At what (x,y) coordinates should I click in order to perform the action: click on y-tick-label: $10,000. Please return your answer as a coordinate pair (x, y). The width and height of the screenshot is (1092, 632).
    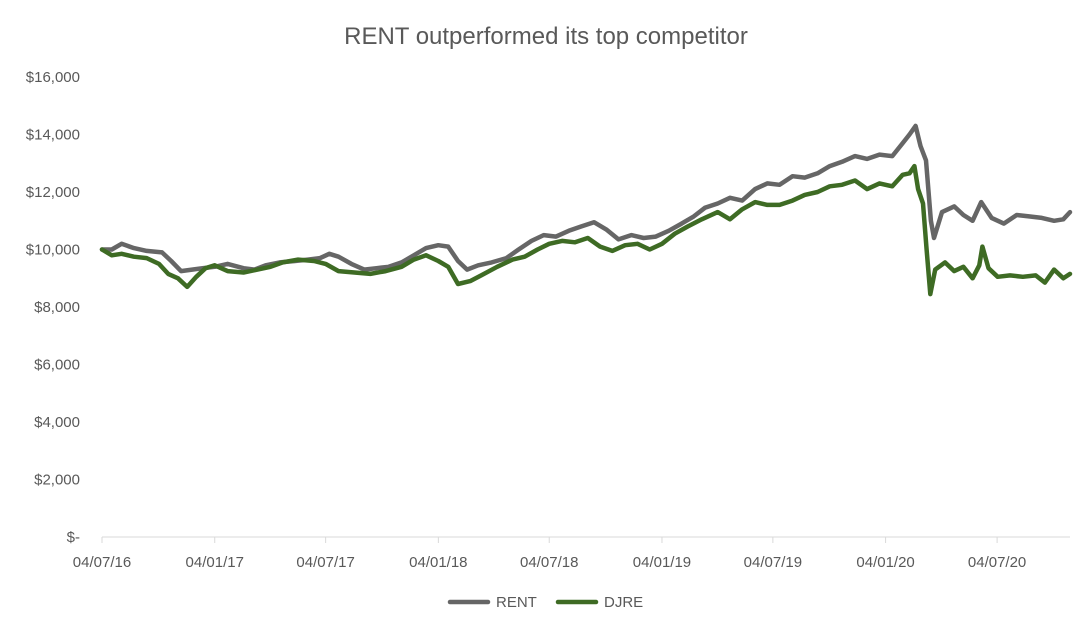
    Looking at the image, I should click on (53, 250).